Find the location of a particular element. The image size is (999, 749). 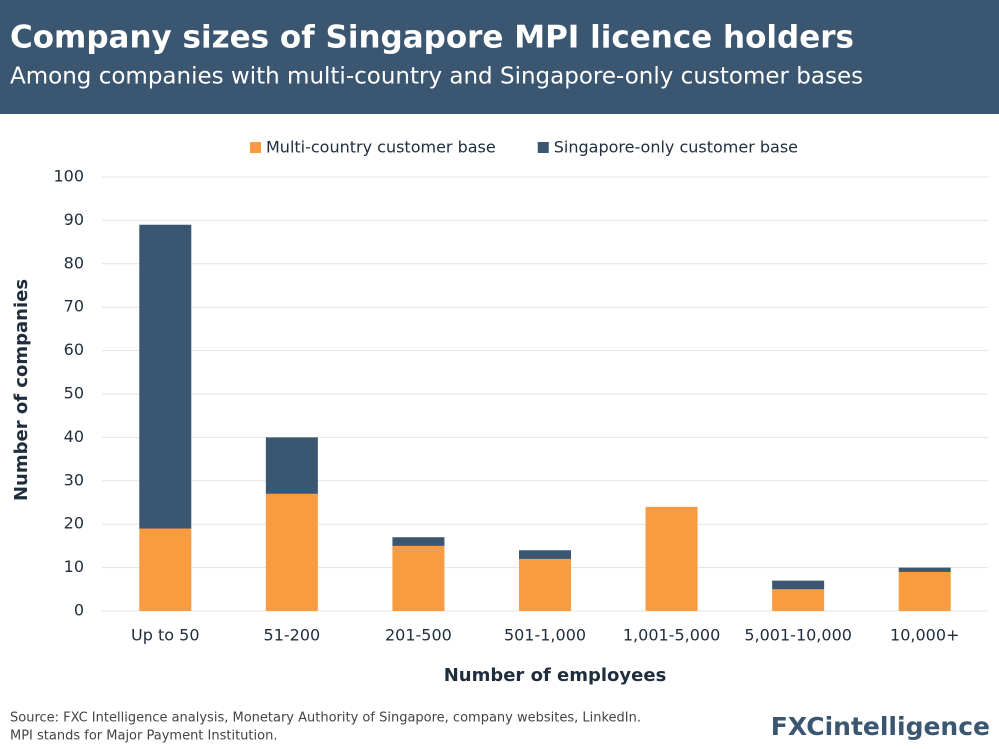

x-tick-label: Up to 50 is located at coordinates (165, 635).